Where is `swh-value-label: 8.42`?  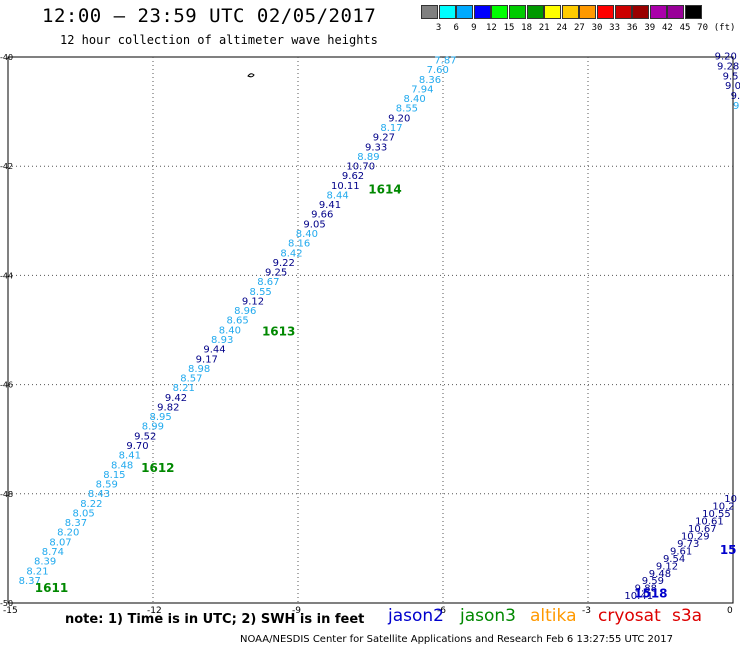
swh-value-label: 8.42 is located at coordinates (291, 253).